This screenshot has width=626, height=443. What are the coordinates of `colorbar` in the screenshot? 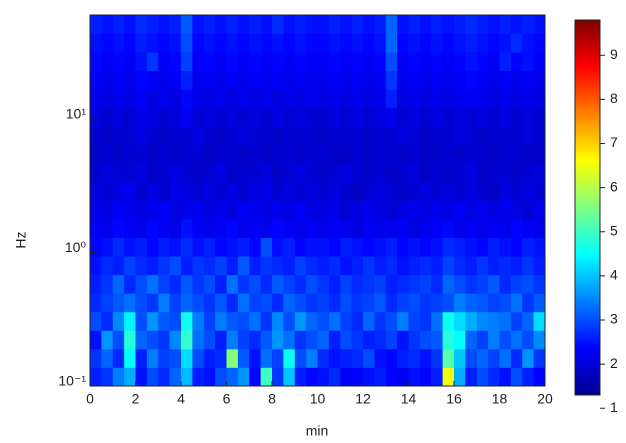 It's located at (587, 207).